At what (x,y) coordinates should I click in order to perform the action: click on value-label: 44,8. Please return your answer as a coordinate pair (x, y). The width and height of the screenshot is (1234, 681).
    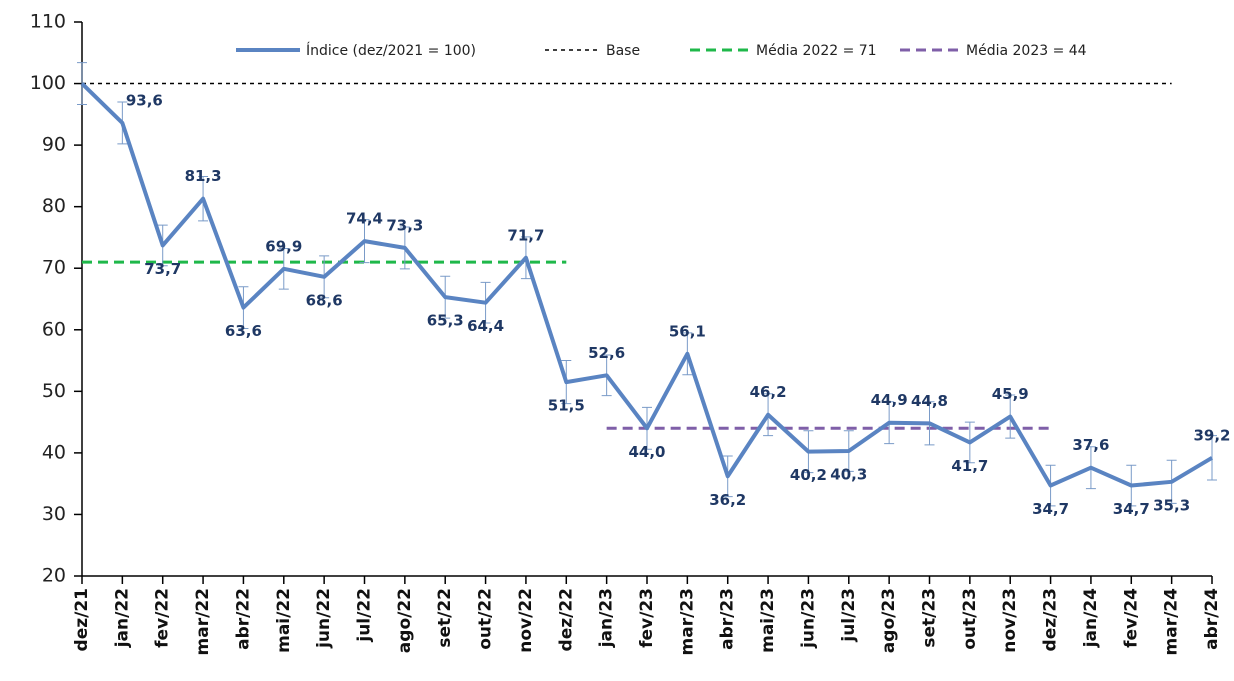
    Looking at the image, I should click on (929, 401).